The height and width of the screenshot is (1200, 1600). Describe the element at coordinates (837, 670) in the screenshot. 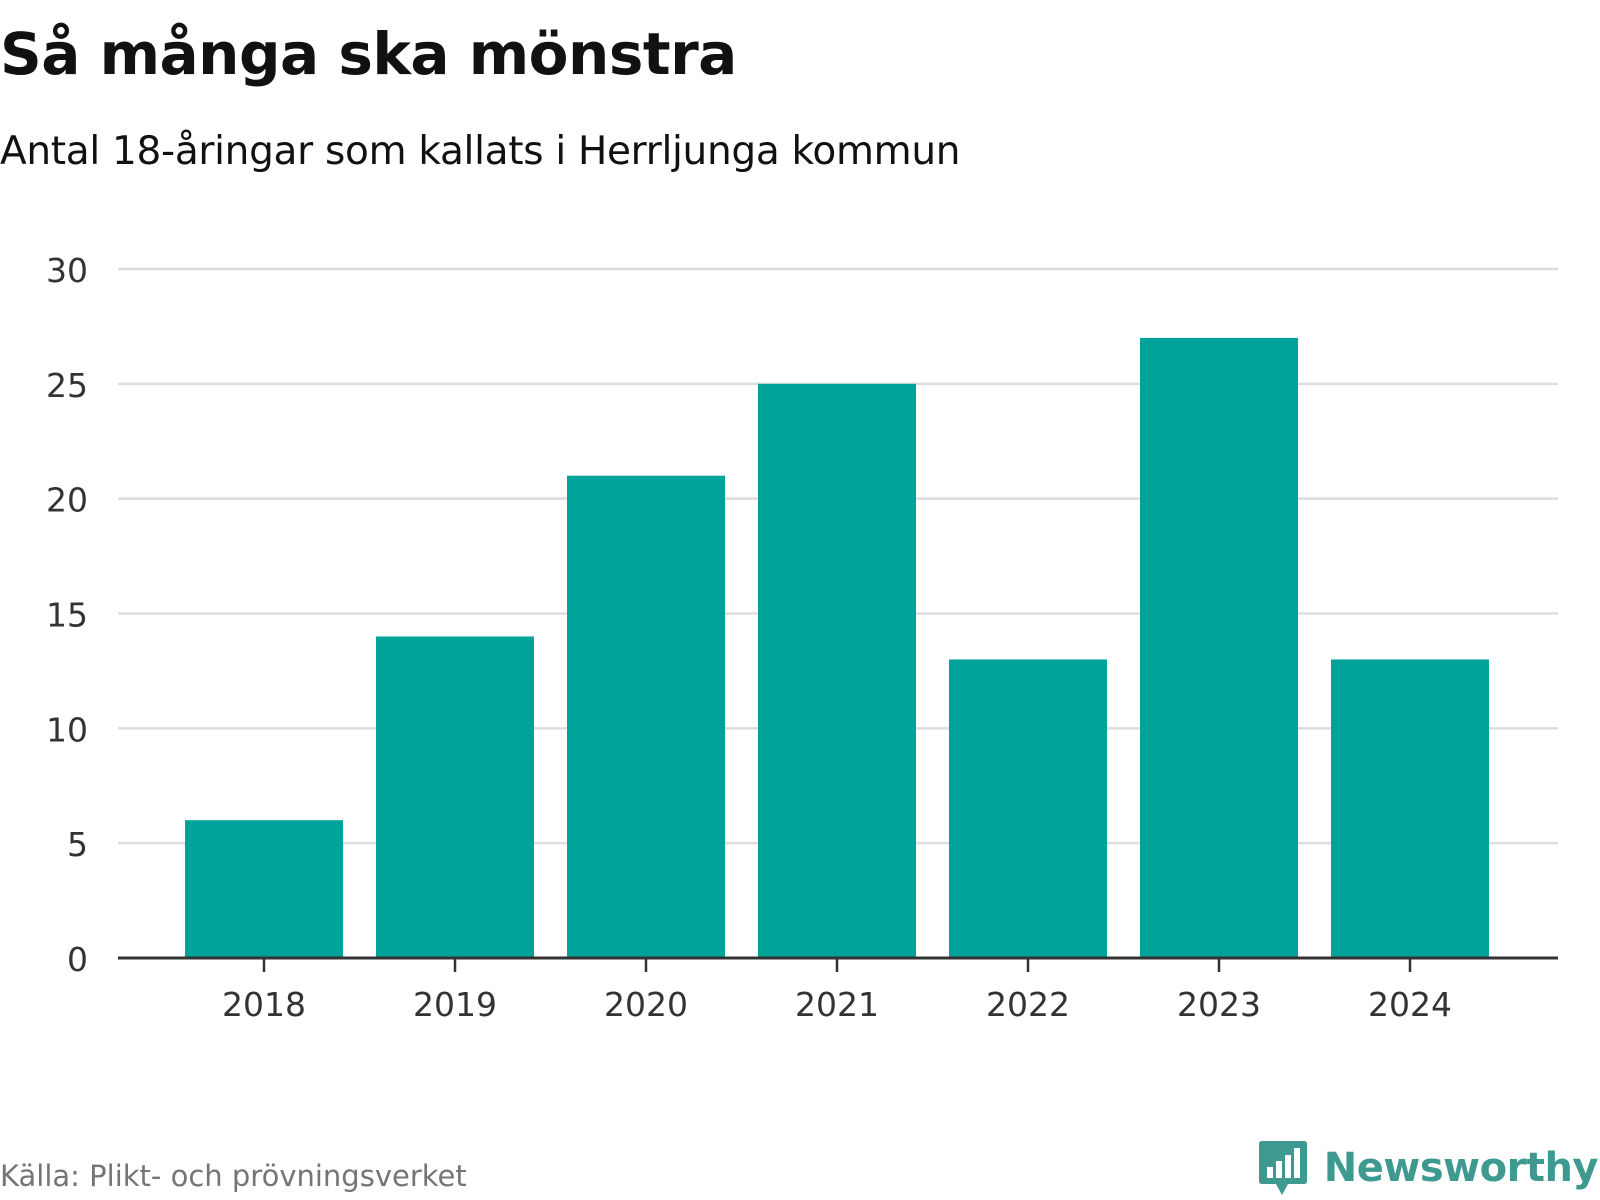

I see `bar-2021` at that location.